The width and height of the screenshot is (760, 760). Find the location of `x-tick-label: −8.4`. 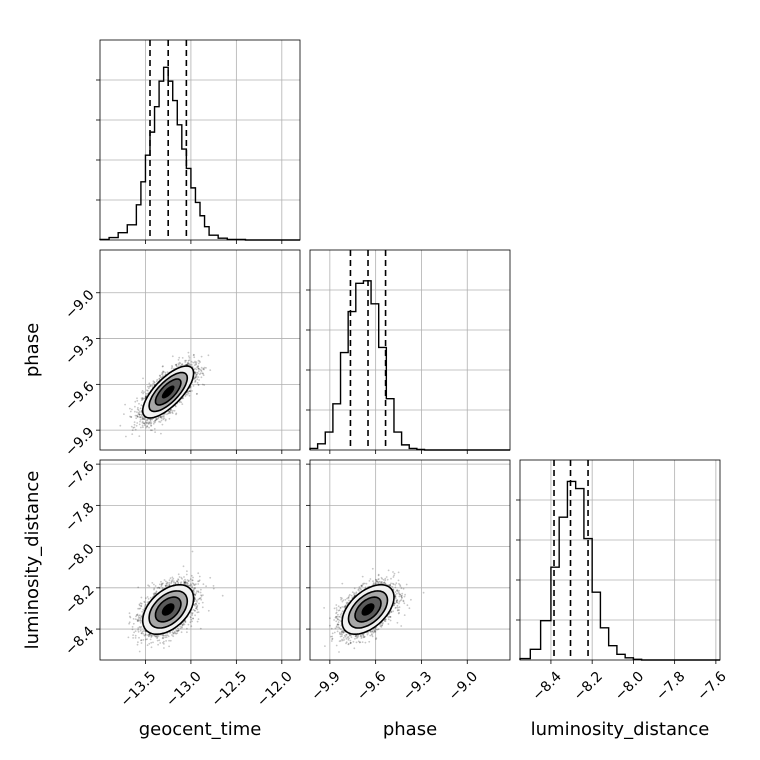

x-tick-label: −8.4 is located at coordinates (546, 686).